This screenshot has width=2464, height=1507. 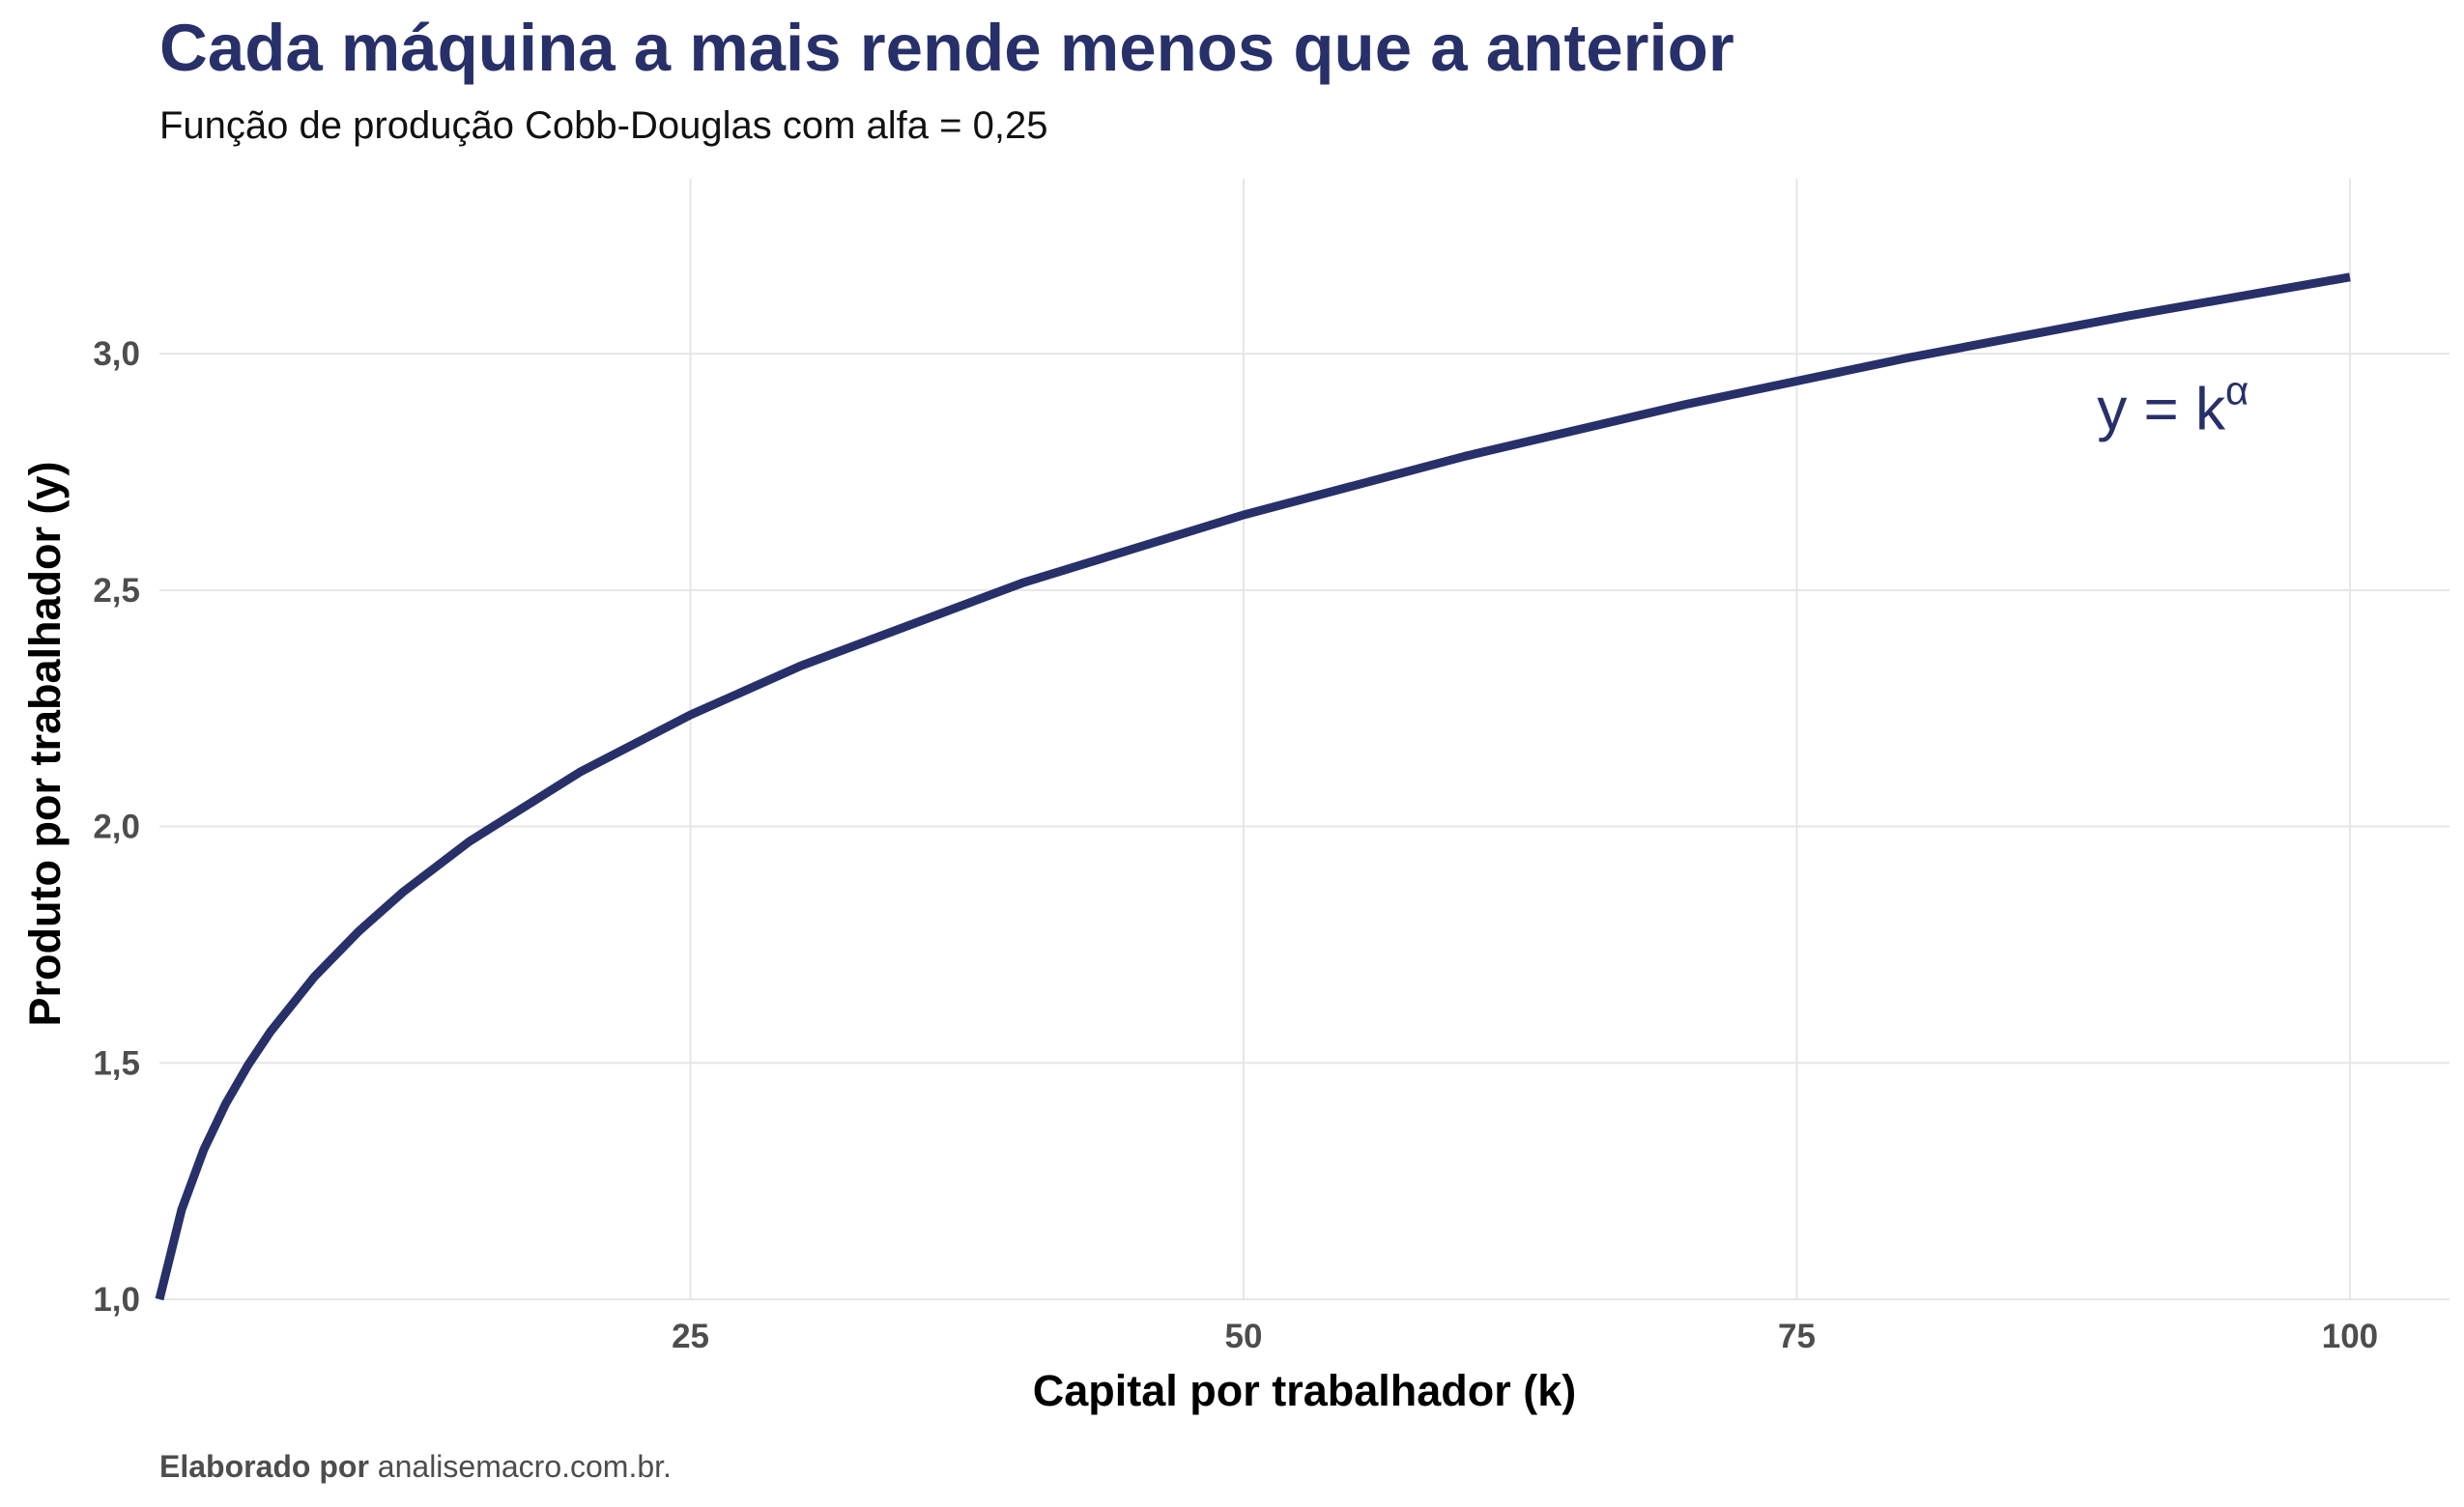 I want to click on y-axis-title: Produto por trabalhador (y), so click(x=45, y=744).